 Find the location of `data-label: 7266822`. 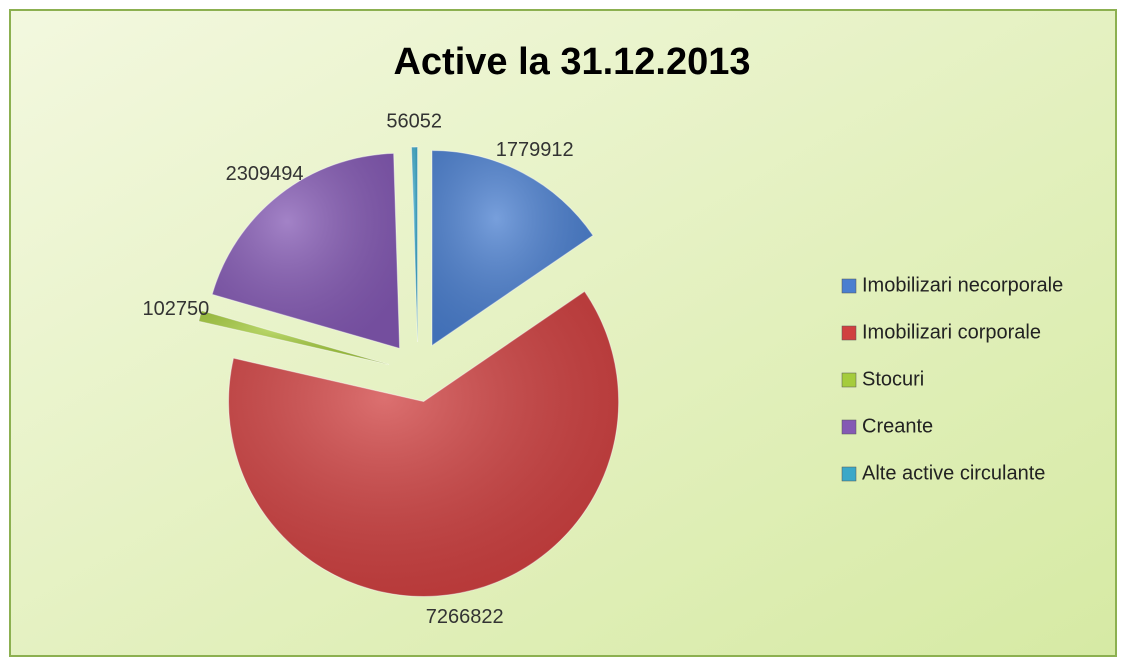

data-label: 7266822 is located at coordinates (465, 617).